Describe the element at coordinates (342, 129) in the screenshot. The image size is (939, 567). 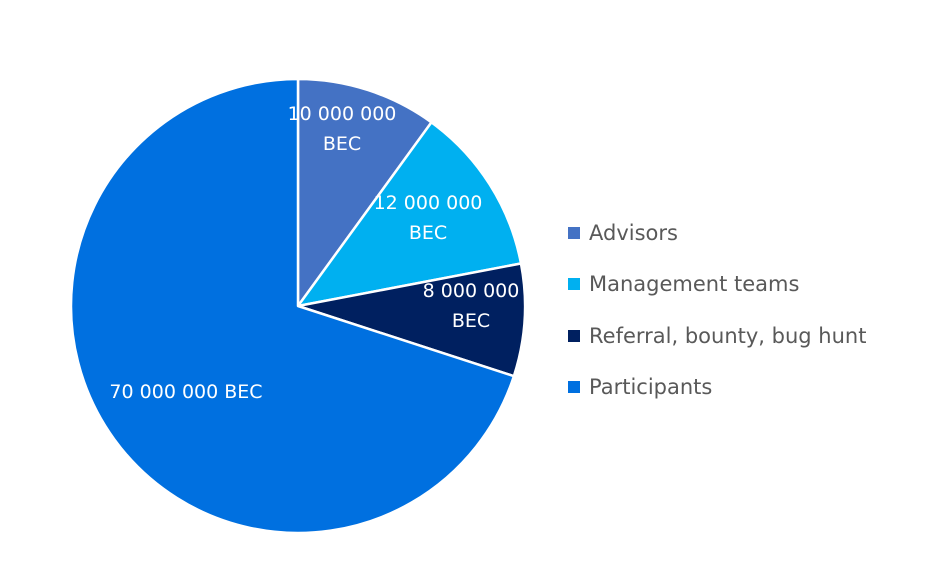
I see `slice-data-label: 10 000 000 BEC` at that location.